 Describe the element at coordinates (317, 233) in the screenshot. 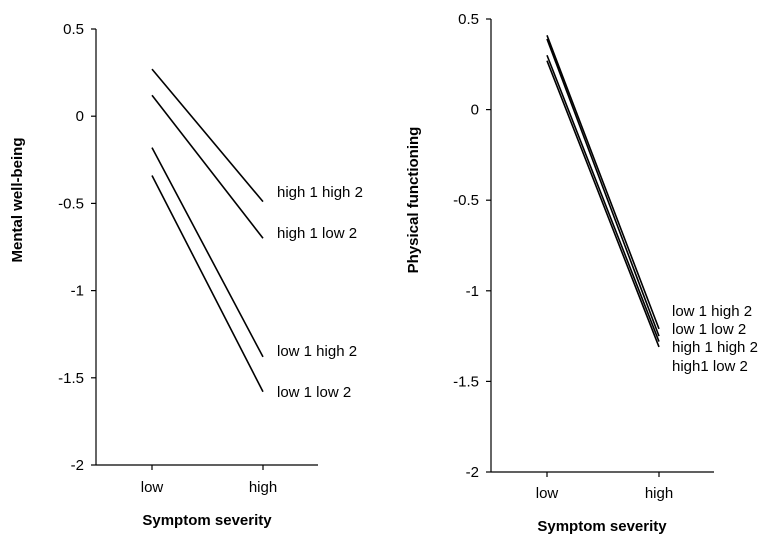

I see `series-label: high 1 low 2` at that location.